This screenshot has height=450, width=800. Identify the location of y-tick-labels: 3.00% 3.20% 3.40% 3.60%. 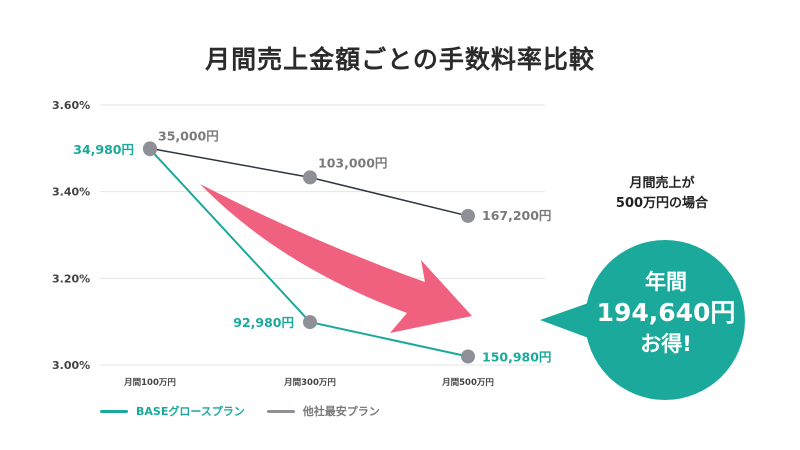
(71, 235).